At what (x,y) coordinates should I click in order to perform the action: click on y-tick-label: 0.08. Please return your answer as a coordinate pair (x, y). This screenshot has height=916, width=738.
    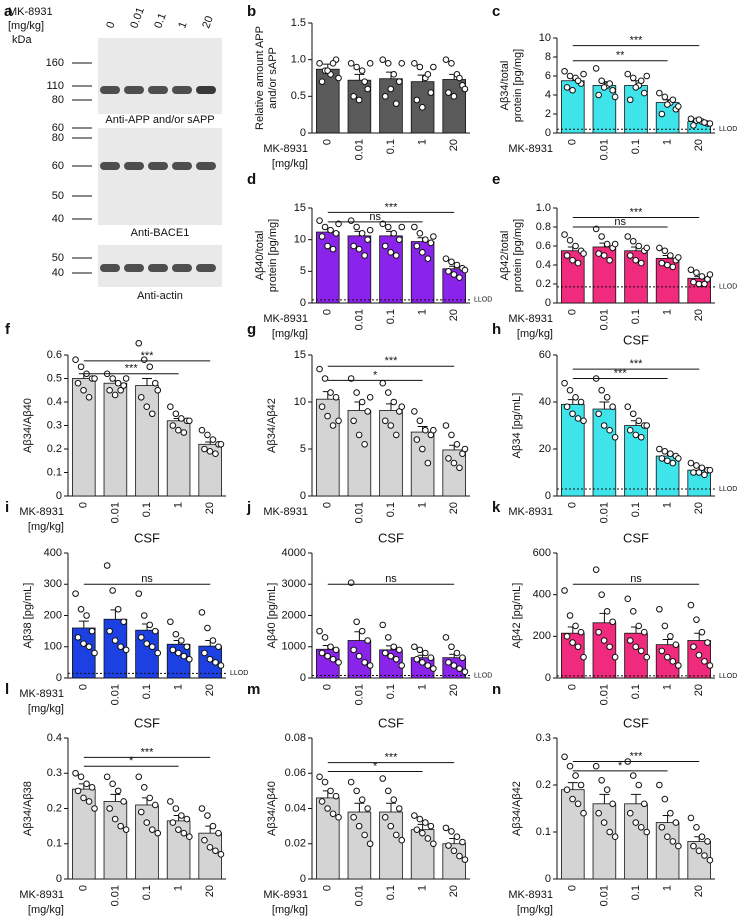
    Looking at the image, I should click on (295, 738).